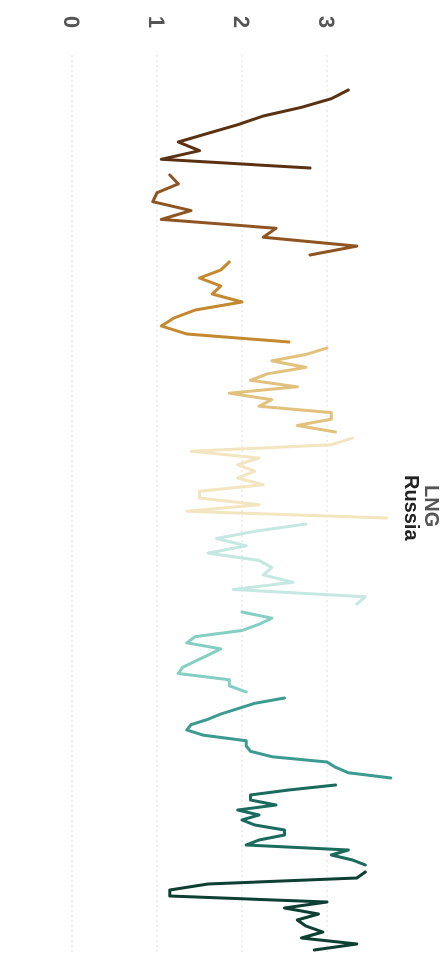 This screenshot has width=442, height=955. Describe the element at coordinates (411, 508) in the screenshot. I see `legend-label-russia: Russia` at that location.